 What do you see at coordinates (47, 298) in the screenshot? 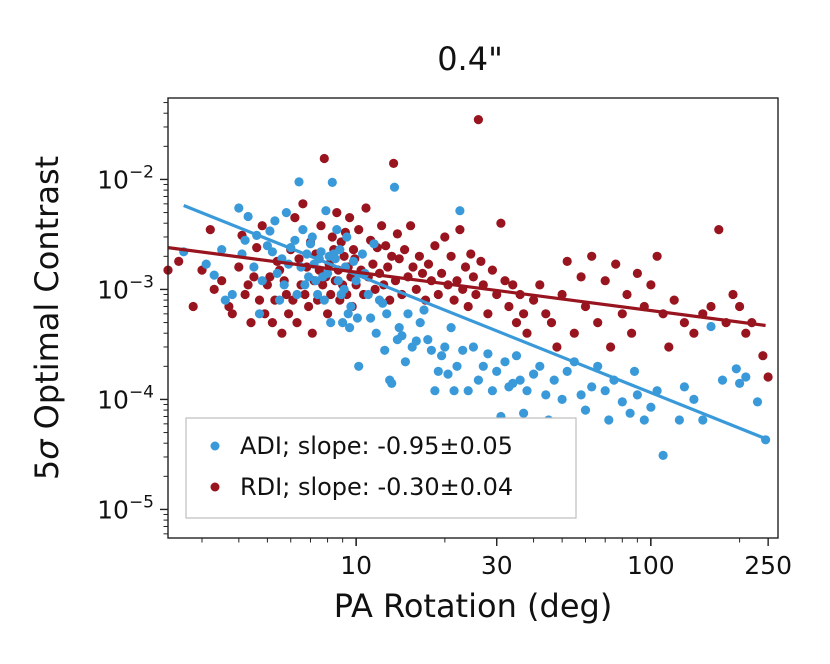
I see `y-axis-title-suffix: Optimal Contrast` at bounding box center [47, 298].